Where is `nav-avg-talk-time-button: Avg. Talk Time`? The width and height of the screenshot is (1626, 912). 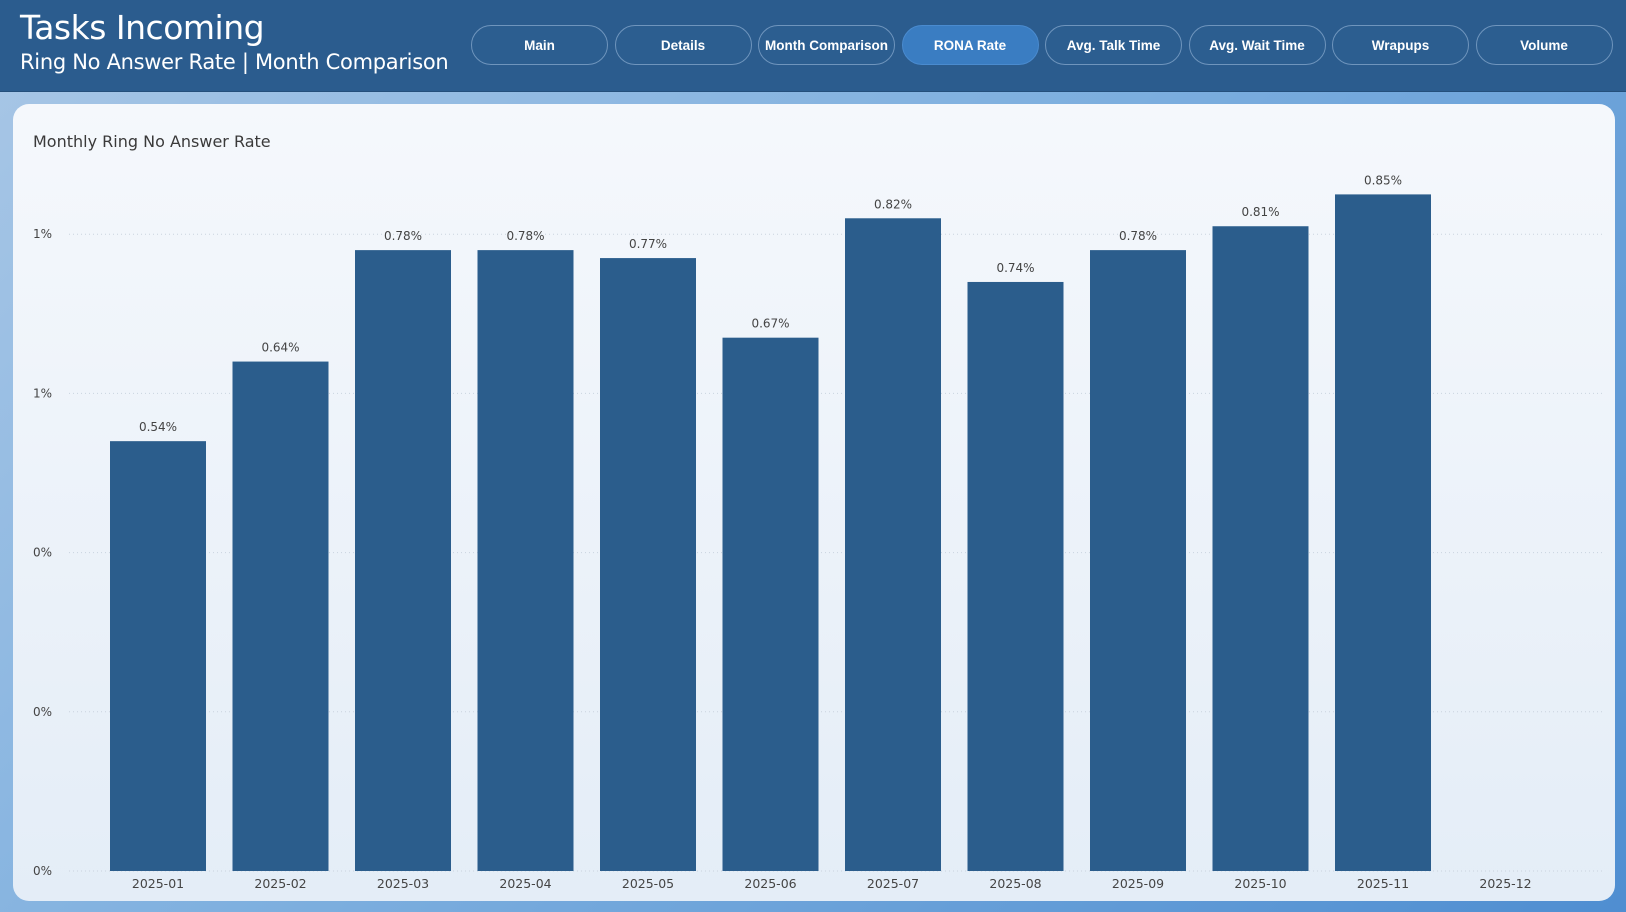
nav-avg-talk-time-button: Avg. Talk Time is located at coordinates (1113, 45).